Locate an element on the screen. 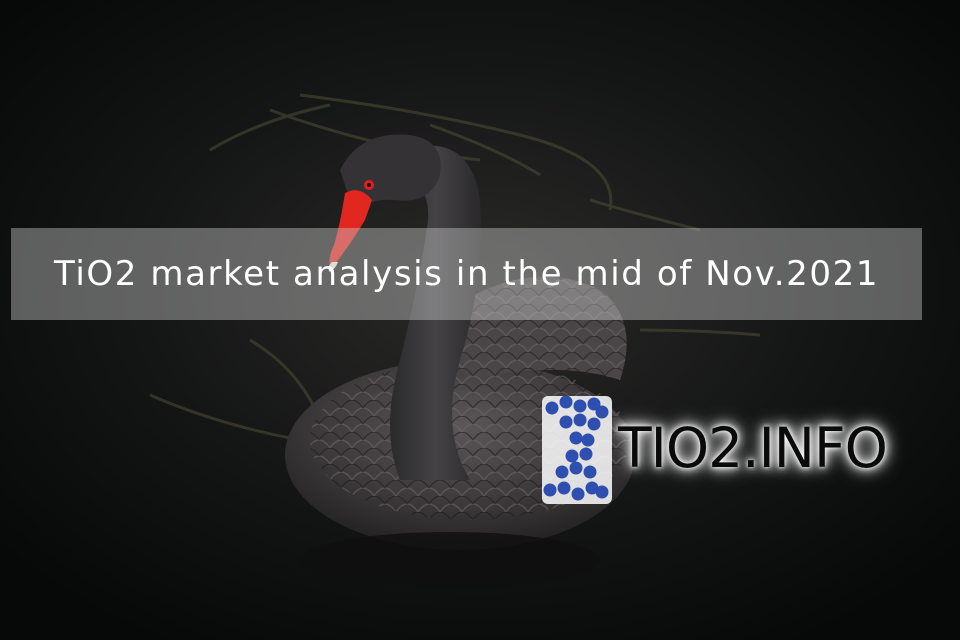  tio2-info-logo: TIO2.INFO is located at coordinates (732, 450).